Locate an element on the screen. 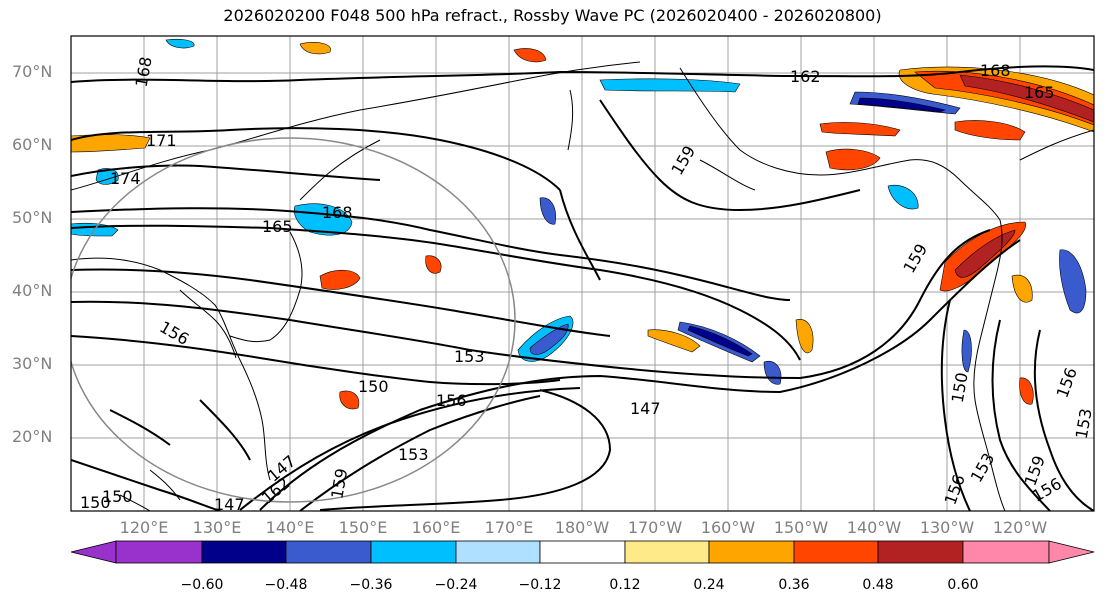 The height and width of the screenshot is (604, 1105). lat-label: 50°N is located at coordinates (32, 217).